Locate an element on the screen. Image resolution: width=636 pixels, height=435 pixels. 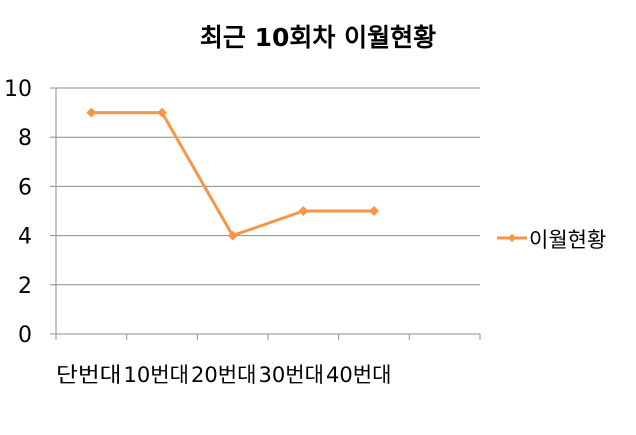
series-layer is located at coordinates (232, 174).